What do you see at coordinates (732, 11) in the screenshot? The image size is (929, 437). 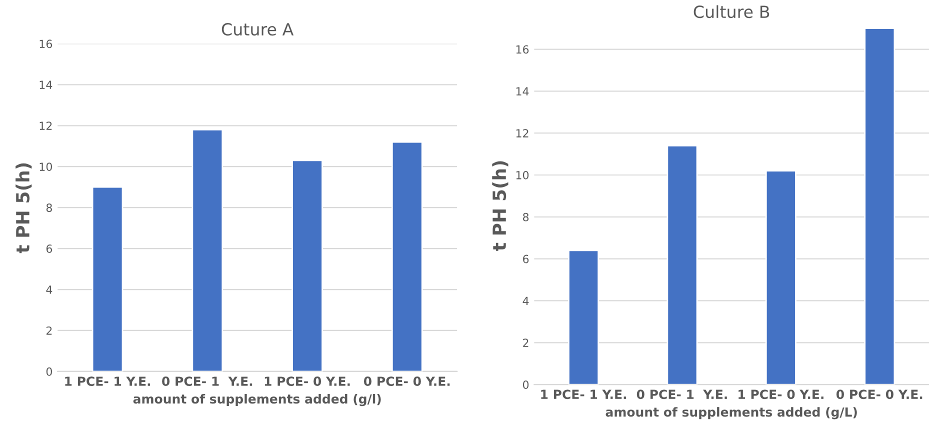 I see `chart-title: Culture B` at bounding box center [732, 11].